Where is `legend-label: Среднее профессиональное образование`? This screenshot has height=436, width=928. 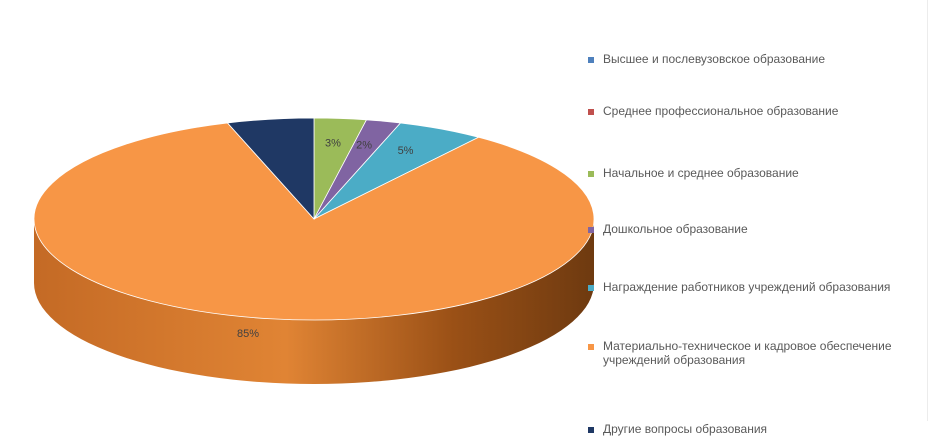
legend-label: Среднее профессиональное образование is located at coordinates (721, 111).